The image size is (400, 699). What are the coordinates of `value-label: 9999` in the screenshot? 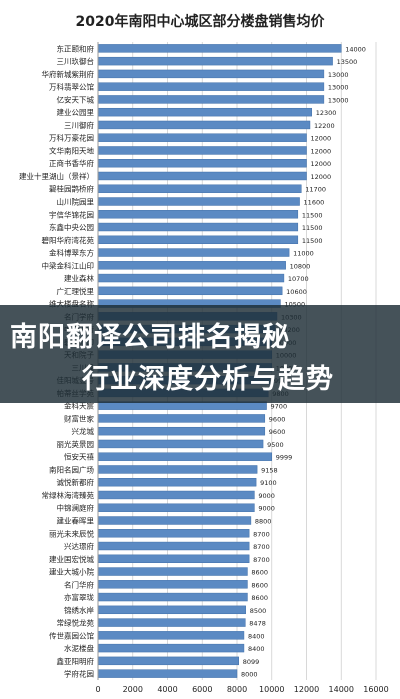 It's located at (284, 458).